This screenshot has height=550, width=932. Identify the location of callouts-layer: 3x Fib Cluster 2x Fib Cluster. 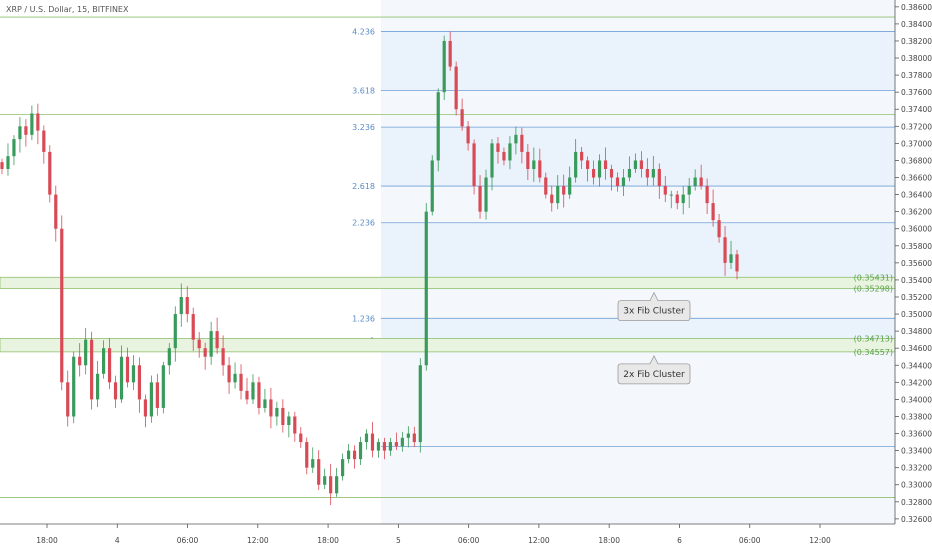
(654, 338).